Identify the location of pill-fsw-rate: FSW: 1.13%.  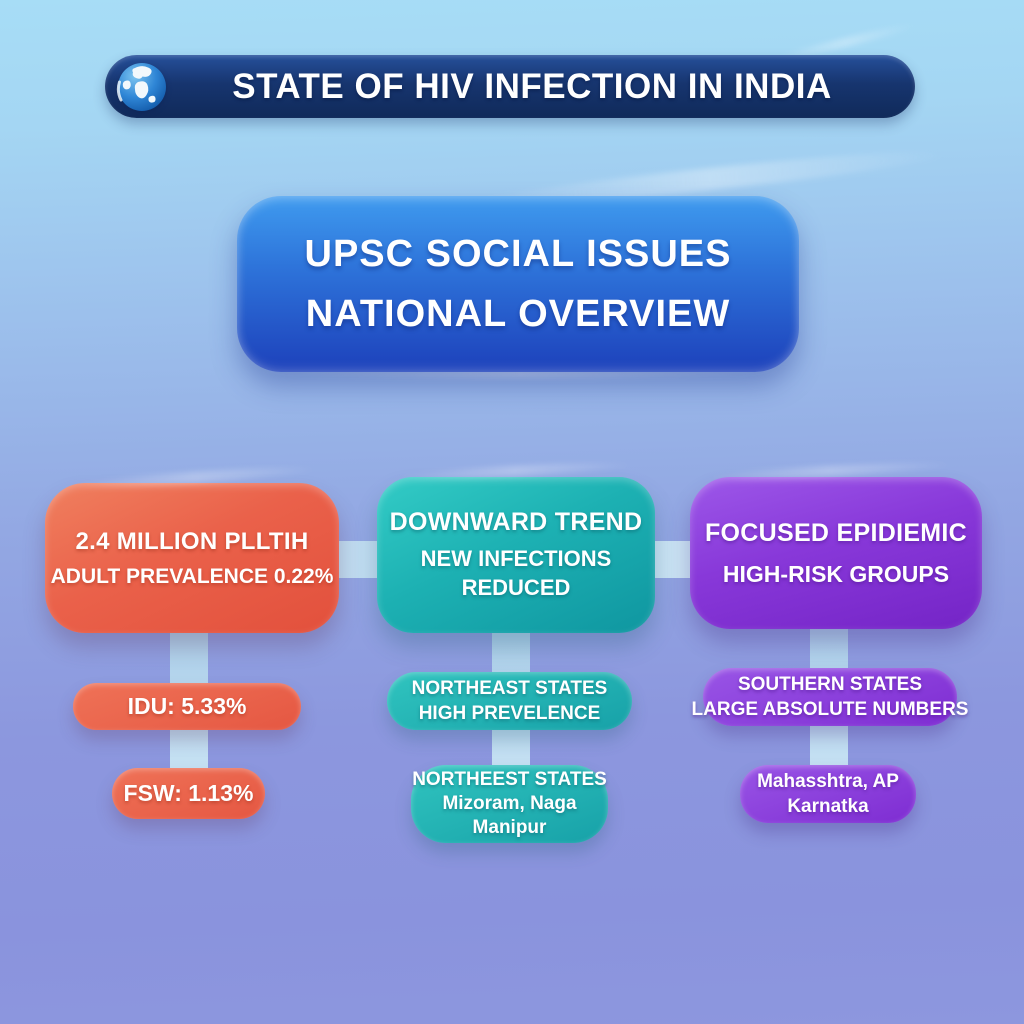
(188, 793).